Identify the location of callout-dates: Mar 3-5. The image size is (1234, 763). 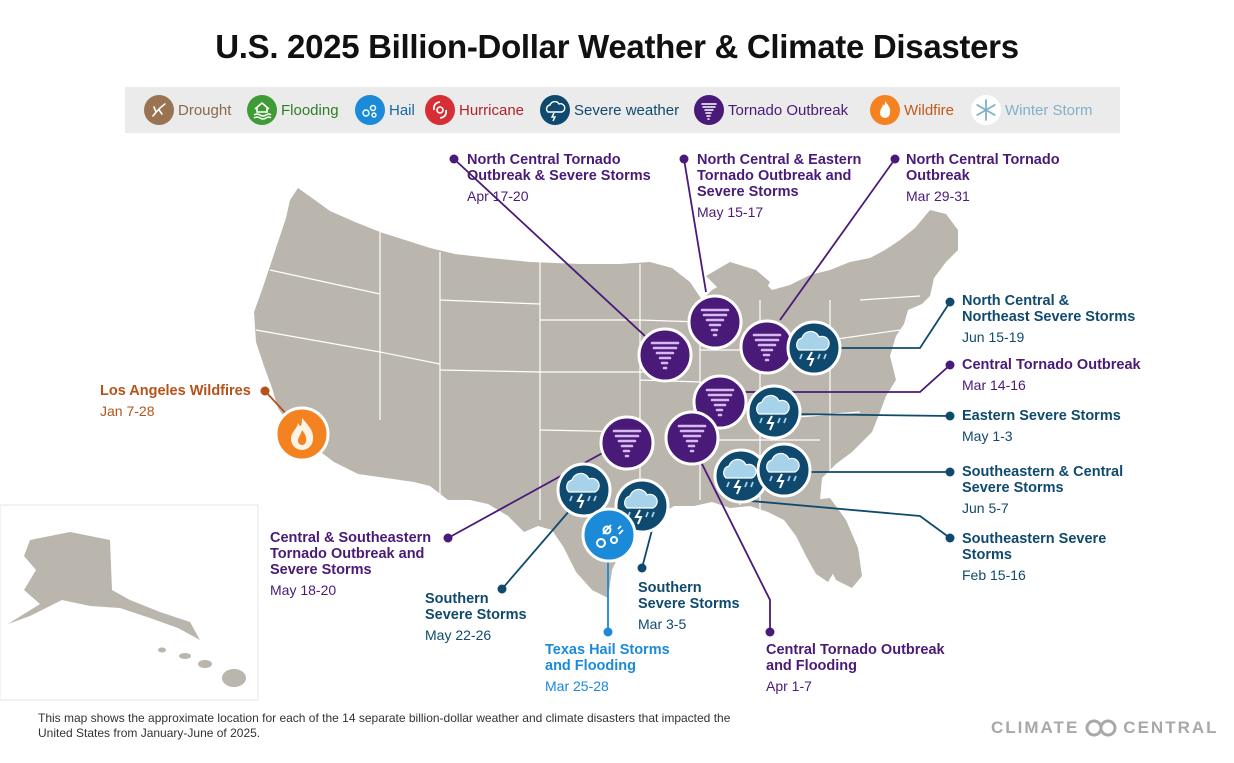
(662, 624).